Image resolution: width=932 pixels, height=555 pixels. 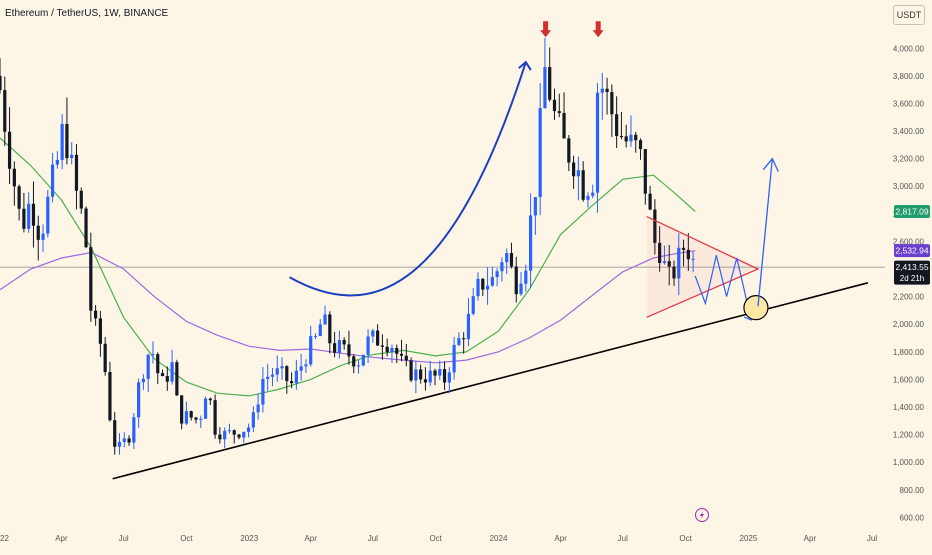 I want to click on chart-title: Ethereum / TetherUS, 1W, BINANCE, so click(x=87, y=13).